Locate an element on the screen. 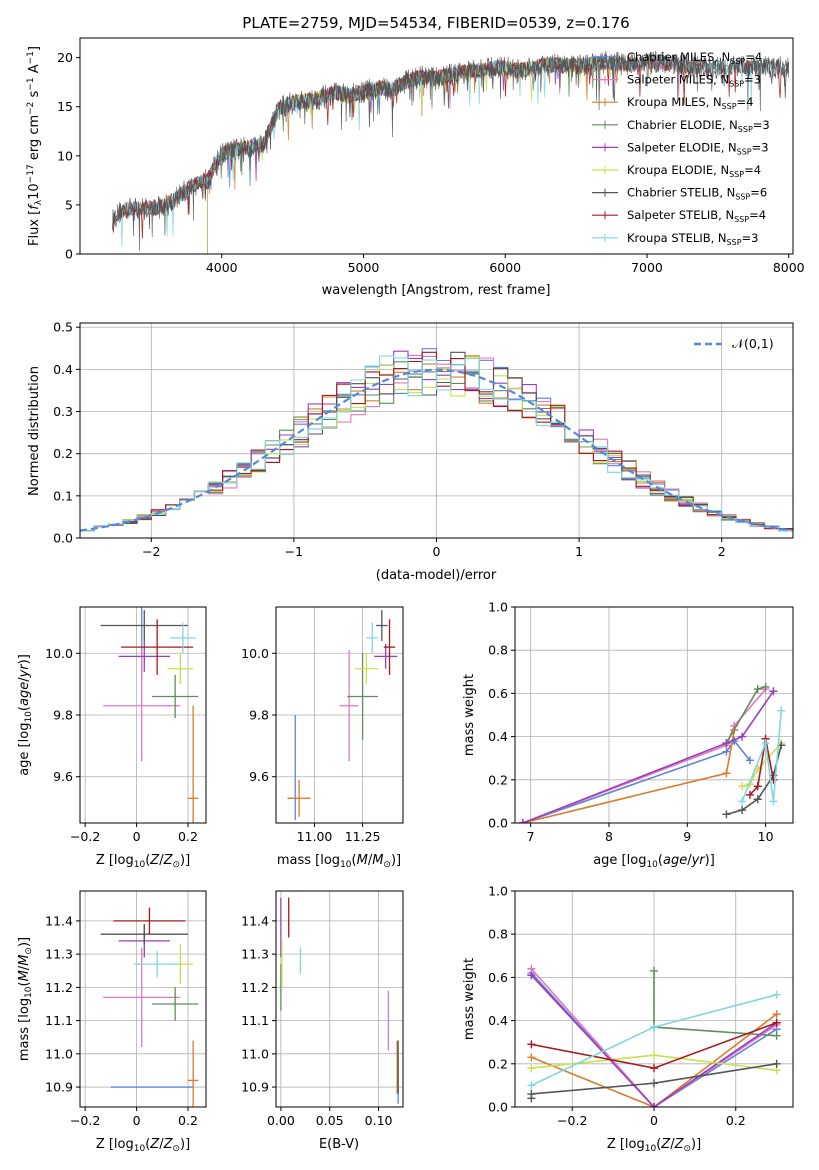 Image resolution: width=819 pixels, height=1170 pixels. legend-label: Chabrier MILES, NSSP=4 is located at coordinates (694, 58).